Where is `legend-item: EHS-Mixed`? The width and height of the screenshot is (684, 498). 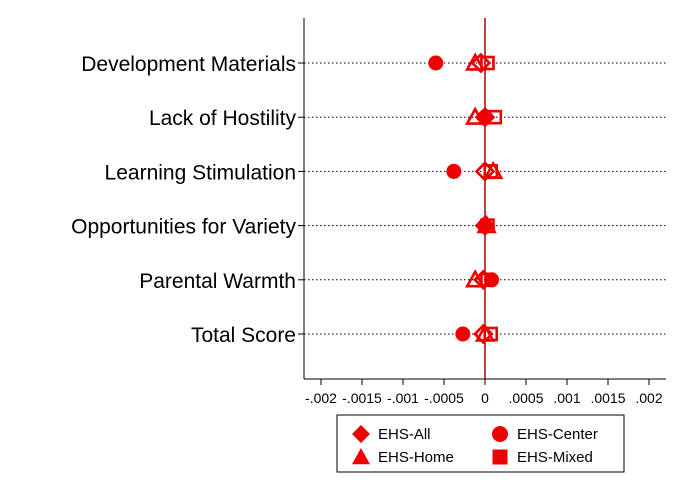
legend-item: EHS-Mixed is located at coordinates (542, 457).